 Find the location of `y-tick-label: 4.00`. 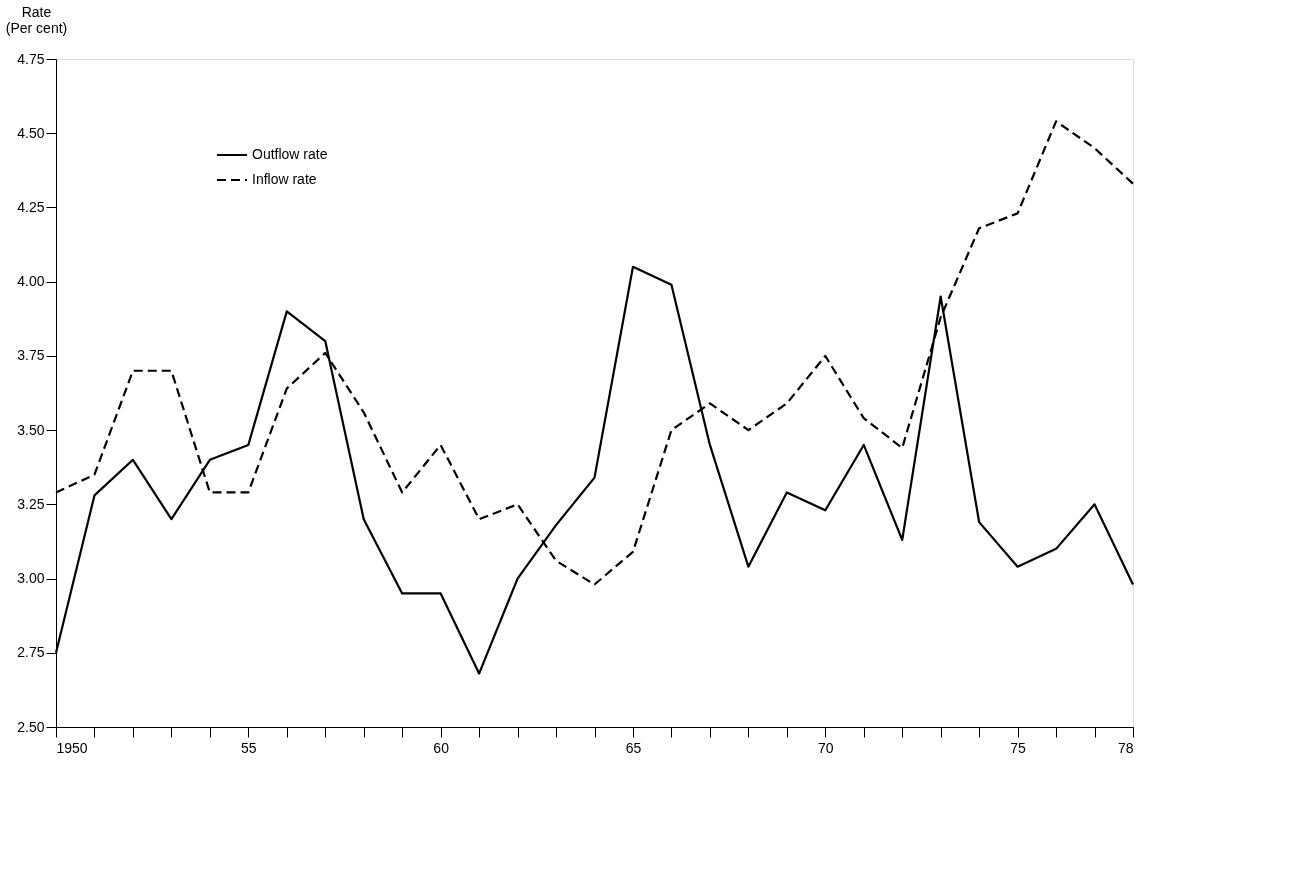

y-tick-label: 4.00 is located at coordinates (31, 281).